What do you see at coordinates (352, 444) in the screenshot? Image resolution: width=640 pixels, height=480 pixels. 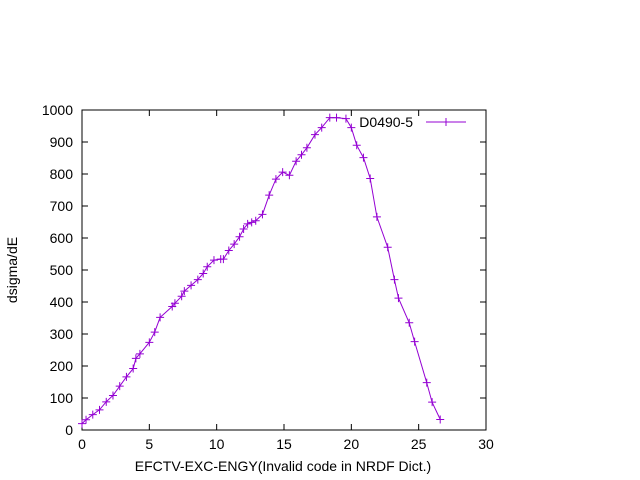 I see `x-tick-label: 20` at bounding box center [352, 444].